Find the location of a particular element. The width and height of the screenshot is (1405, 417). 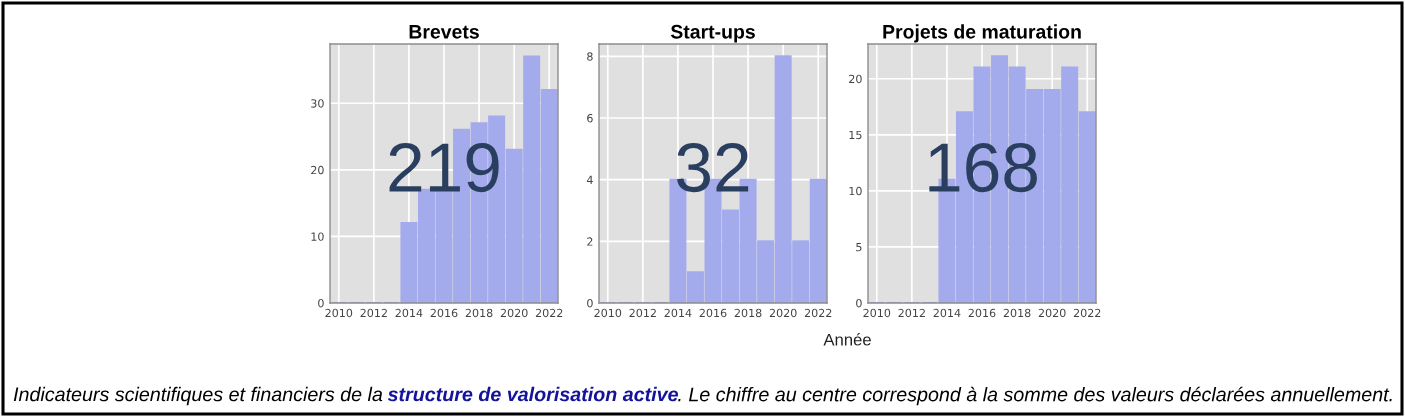

x-axis-title: Année is located at coordinates (847, 339).